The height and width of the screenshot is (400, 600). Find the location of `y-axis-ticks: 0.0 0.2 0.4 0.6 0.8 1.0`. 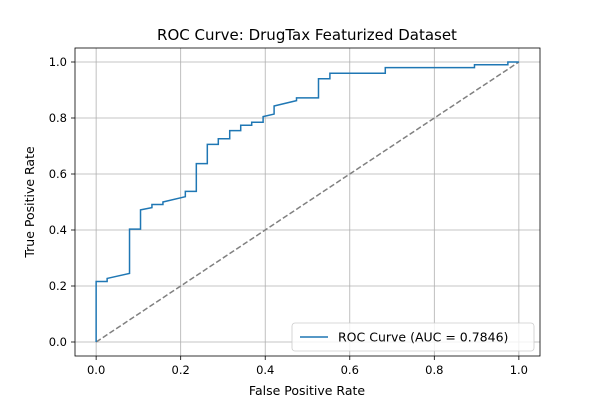

y-axis-ticks: 0.0 0.2 0.4 0.6 0.8 1.0 is located at coordinates (62, 202).